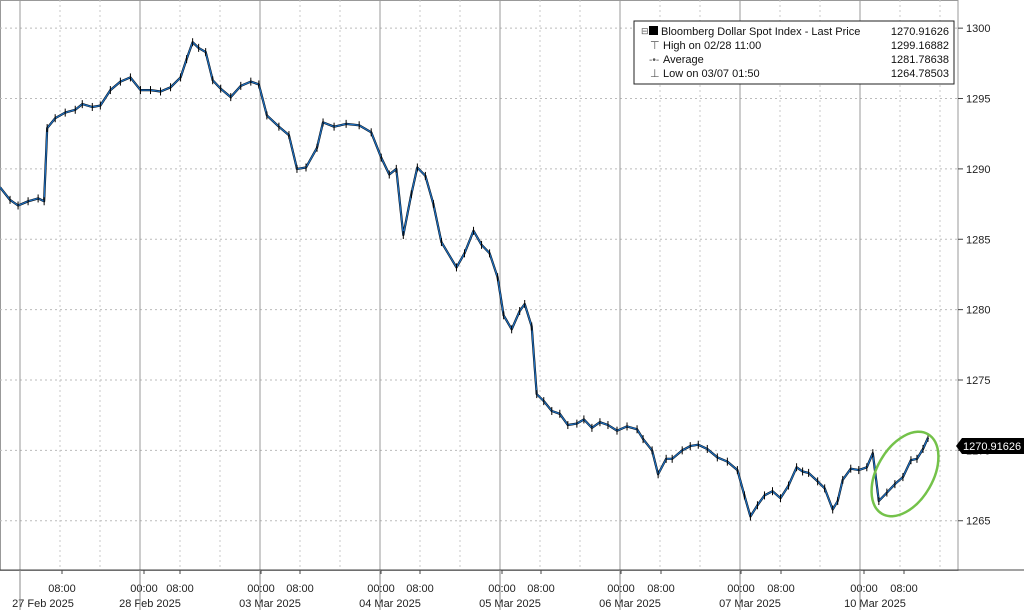  What do you see at coordinates (978, 29) in the screenshot?
I see `y-tick-label: 1300` at bounding box center [978, 29].